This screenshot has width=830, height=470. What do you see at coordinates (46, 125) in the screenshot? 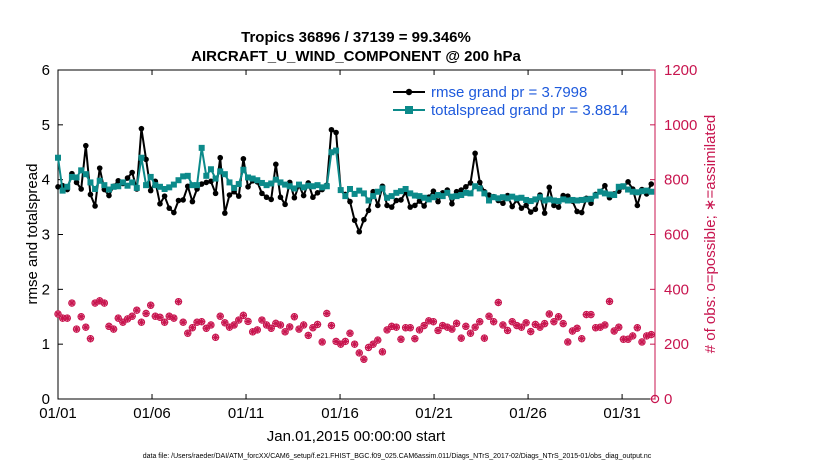
I see `y-left-tick-label: 5` at bounding box center [46, 125].